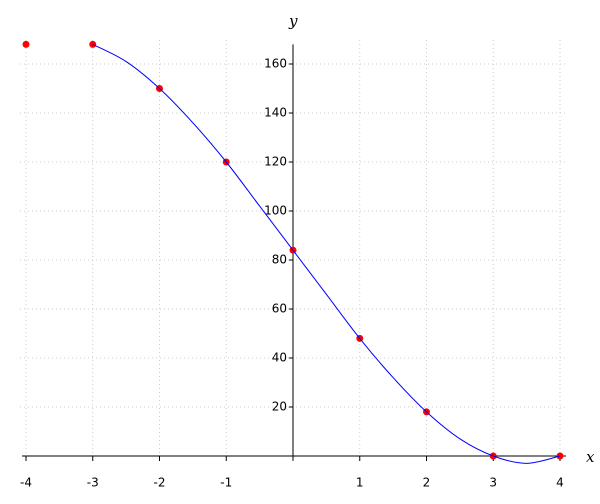 This screenshot has width=600, height=504. What do you see at coordinates (493, 483) in the screenshot?
I see `x-tick-label: 3` at bounding box center [493, 483].